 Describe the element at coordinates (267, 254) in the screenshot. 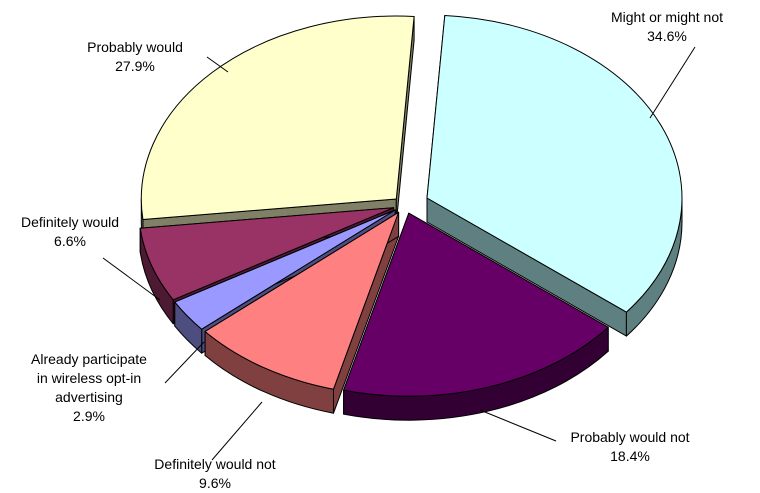

I see `slice-definitely-would` at that location.